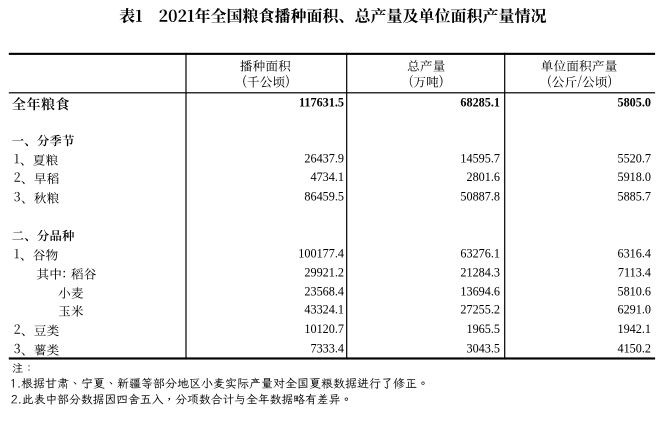  Describe the element at coordinates (324, 159) in the screenshot. I see `svg-text: 26437.9` at that location.